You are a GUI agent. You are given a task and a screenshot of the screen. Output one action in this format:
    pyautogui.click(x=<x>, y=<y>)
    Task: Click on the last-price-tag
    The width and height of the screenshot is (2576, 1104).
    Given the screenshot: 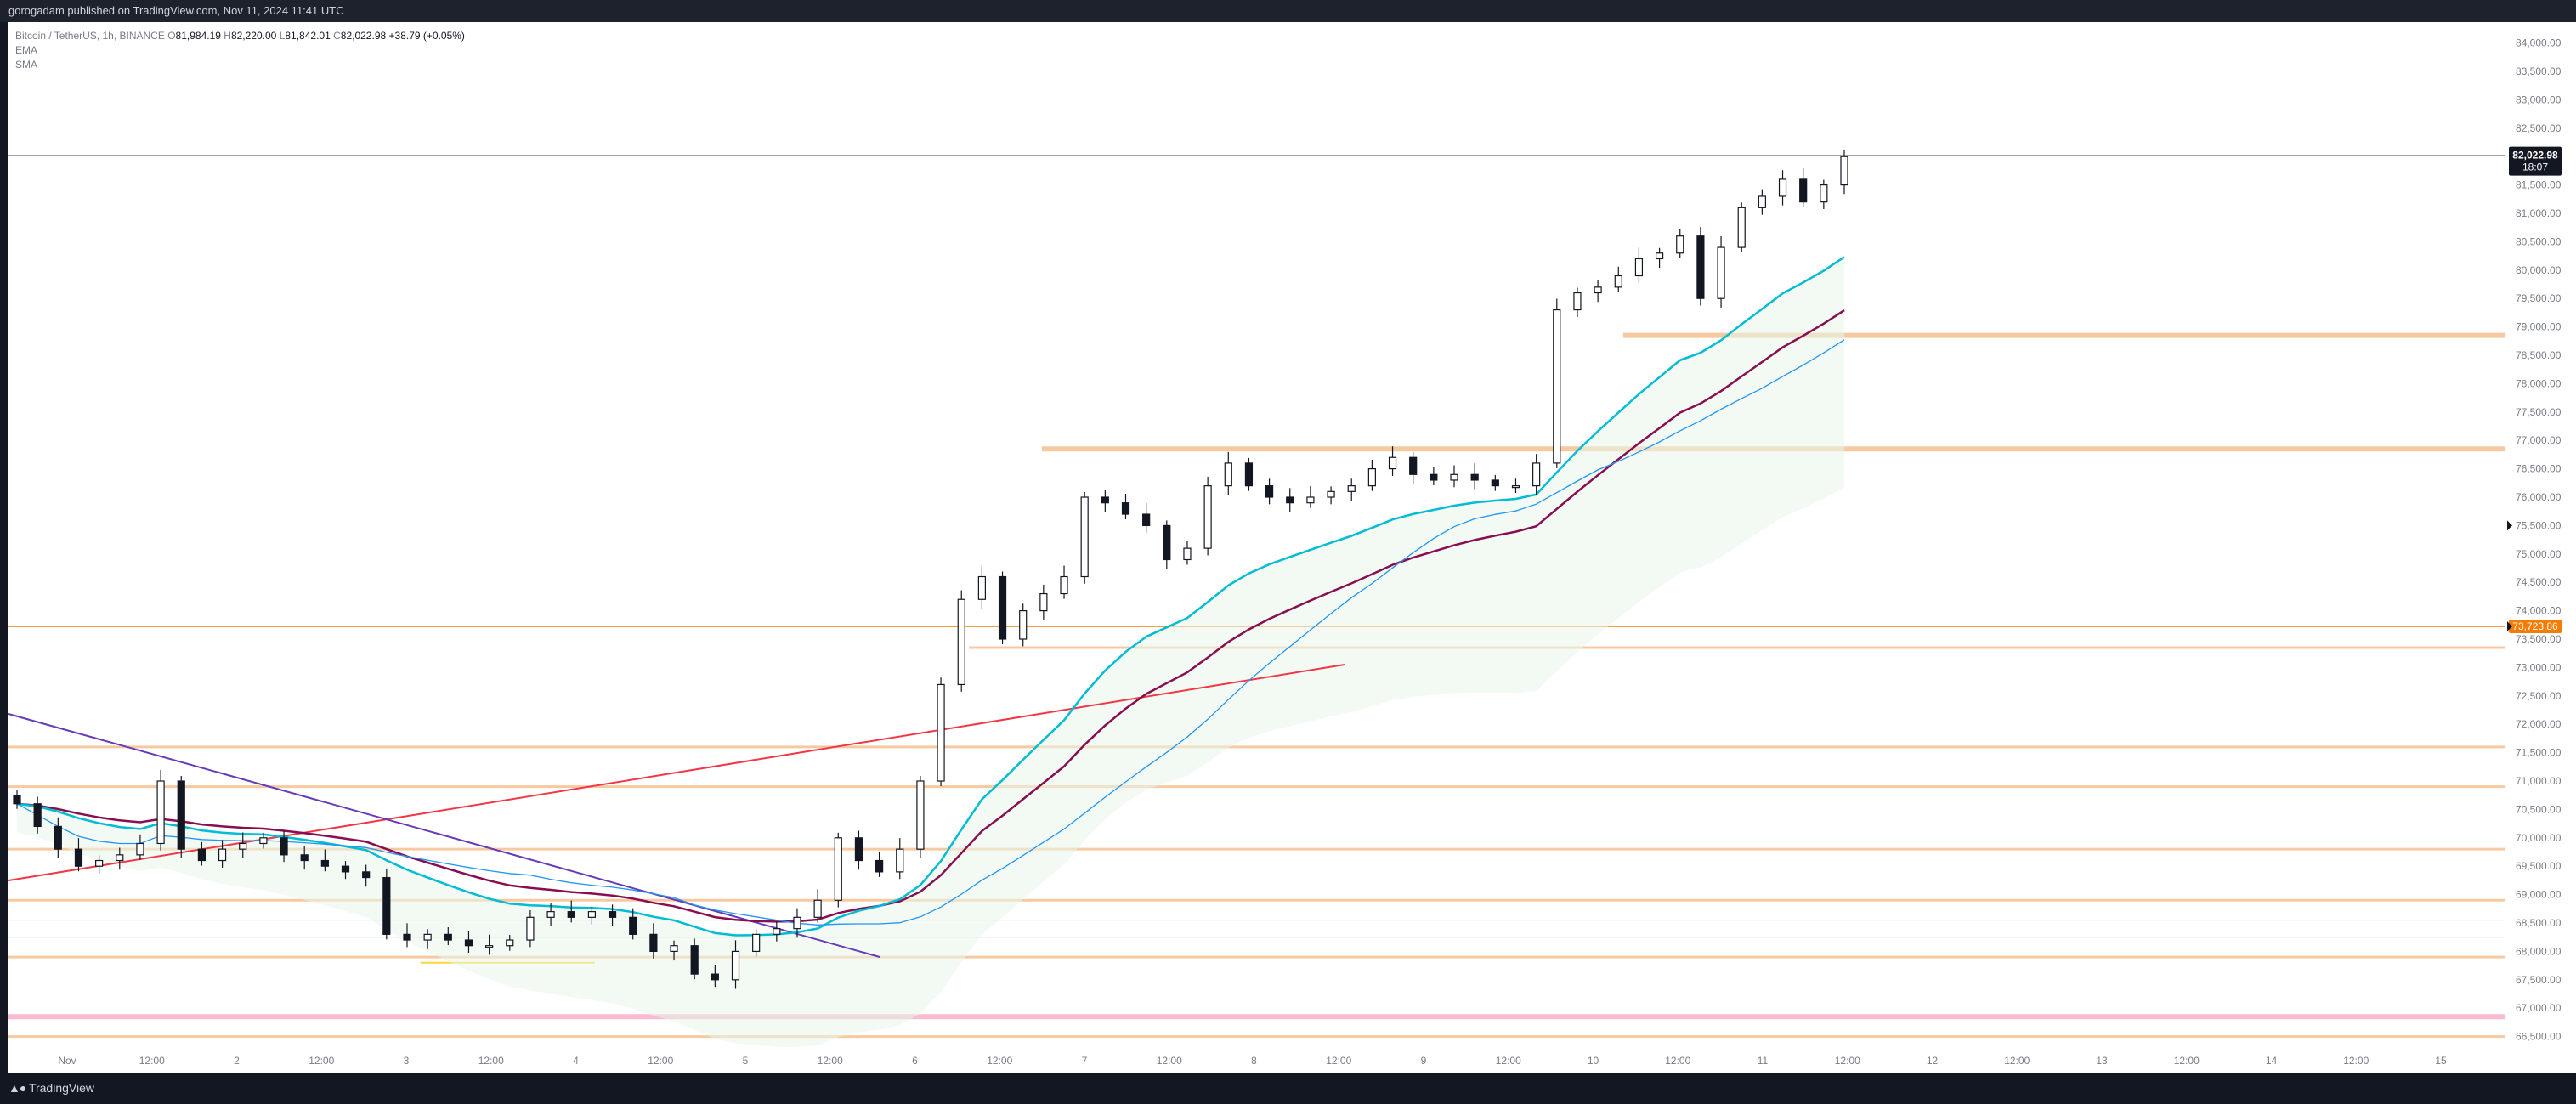 What is the action you would take?
    pyautogui.click(x=2535, y=161)
    